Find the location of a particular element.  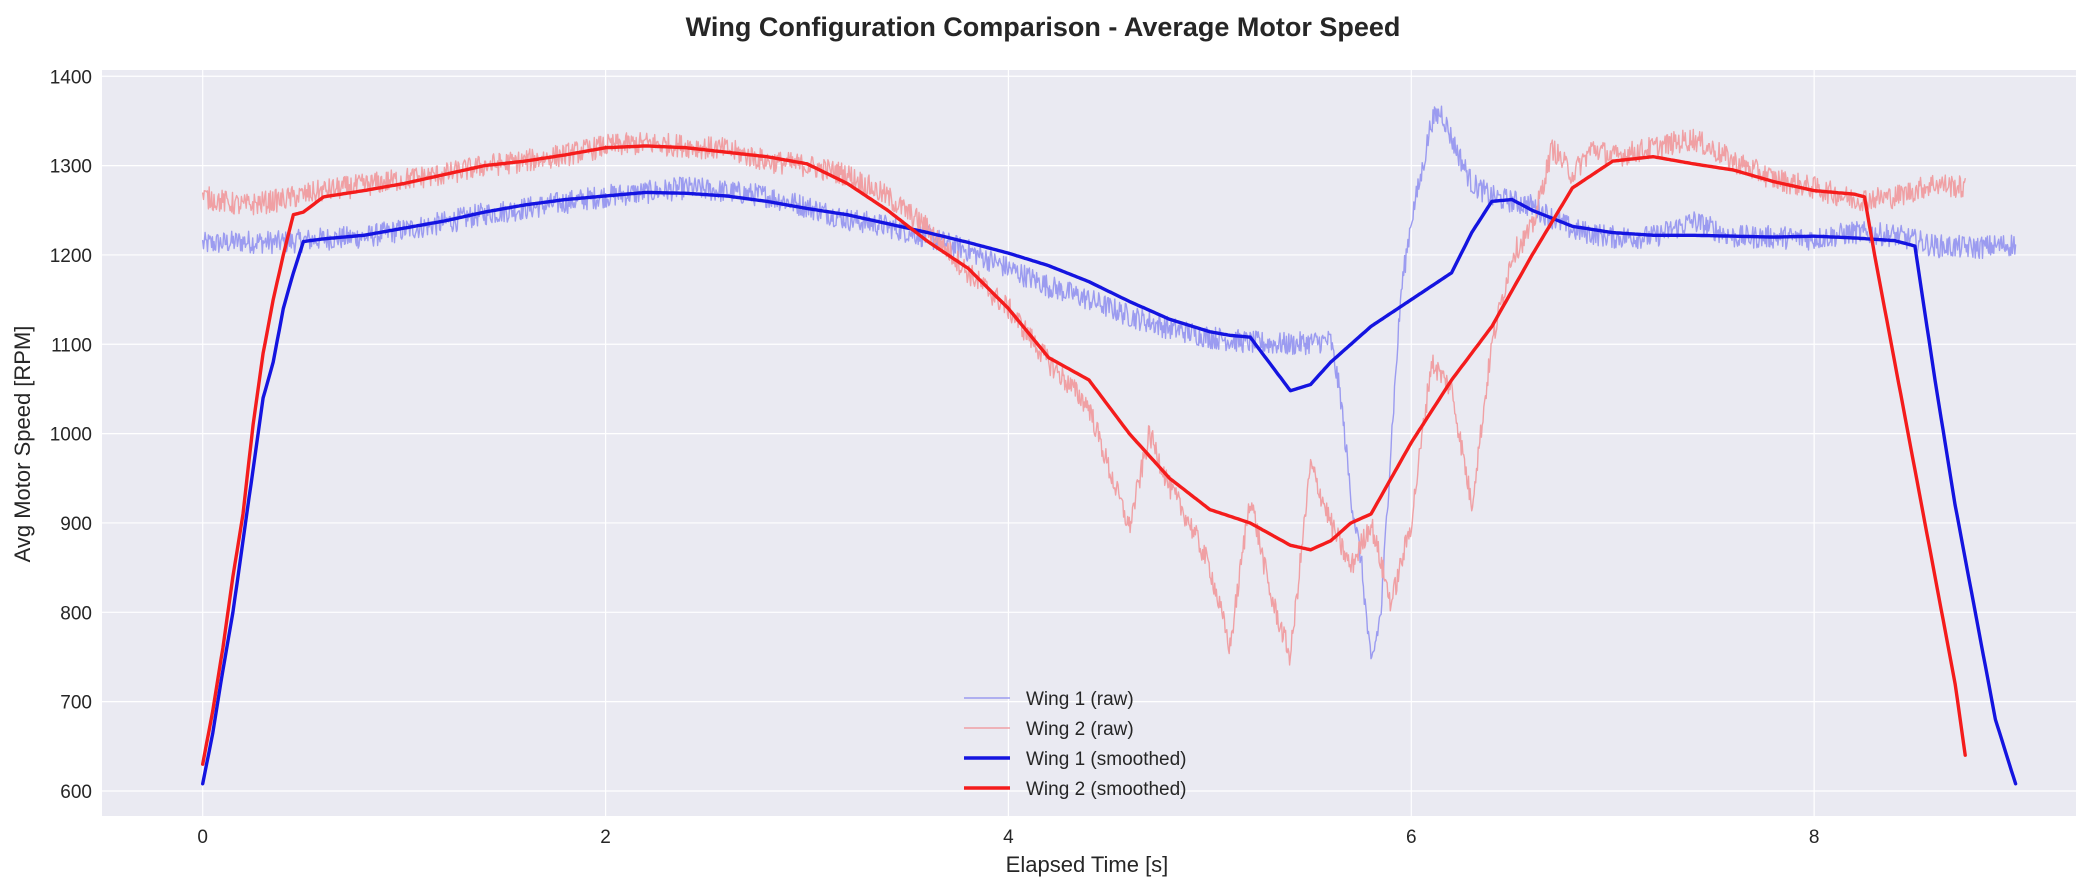

legend-label: Wing 2 (smoothed) is located at coordinates (1106, 789).